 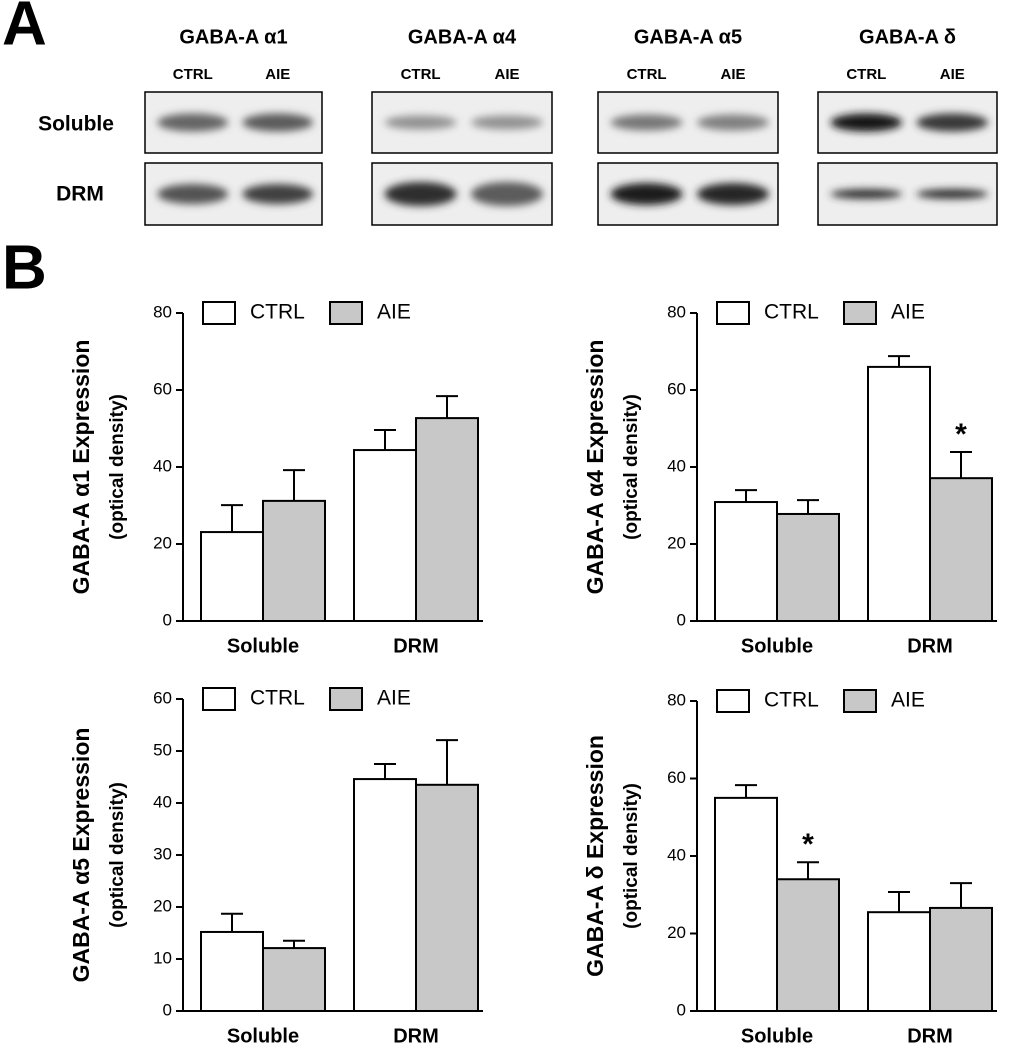 I want to click on y-tick-label: 50, so click(x=162, y=749).